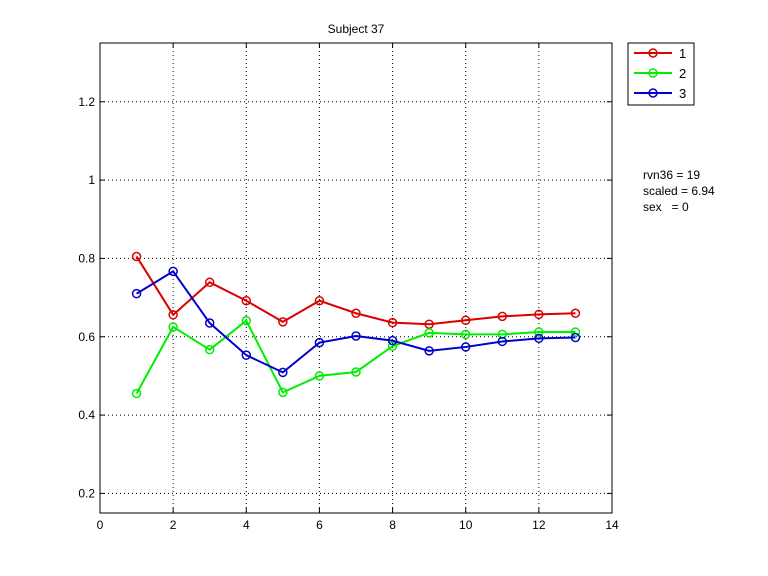  What do you see at coordinates (682, 93) in the screenshot?
I see `legend-label: 3` at bounding box center [682, 93].